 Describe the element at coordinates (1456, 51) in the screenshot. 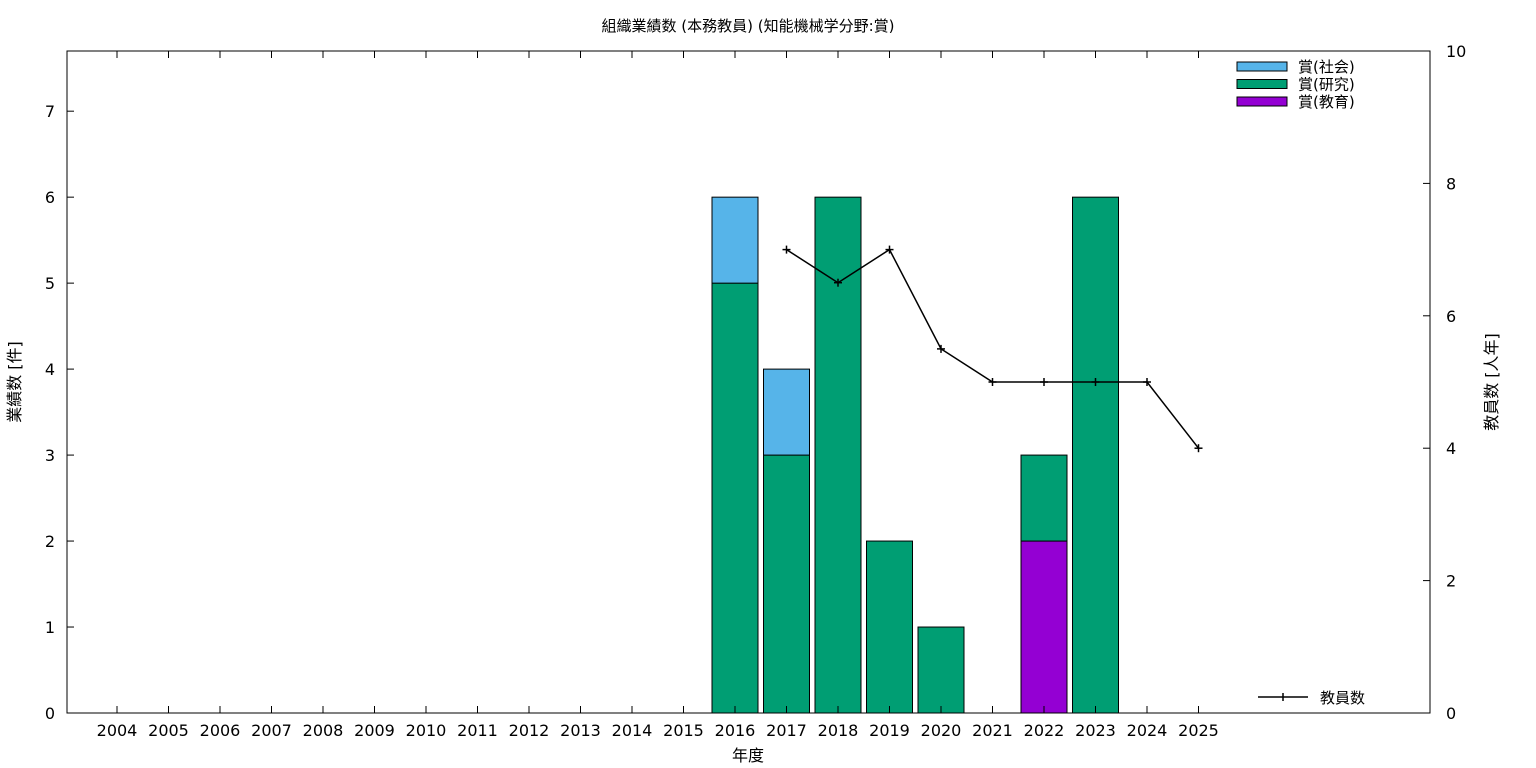

I see `y2-tick-label-10: 10` at that location.